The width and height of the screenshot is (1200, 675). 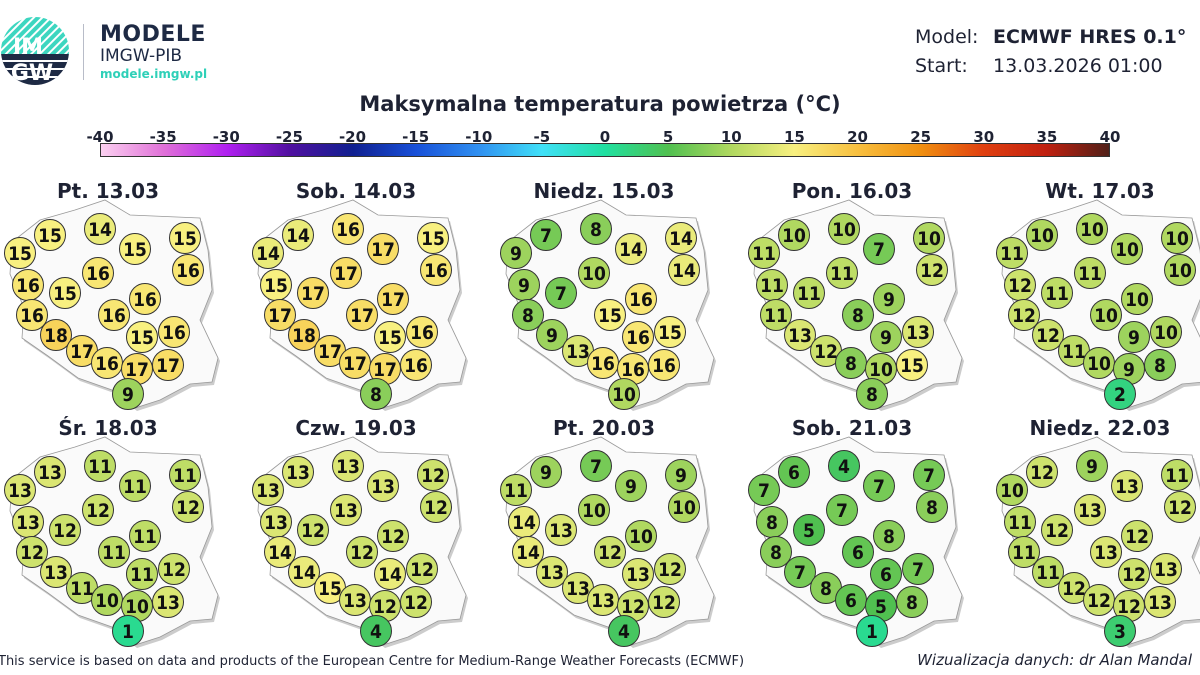 I want to click on scale-tick-label: 25, so click(x=921, y=137).